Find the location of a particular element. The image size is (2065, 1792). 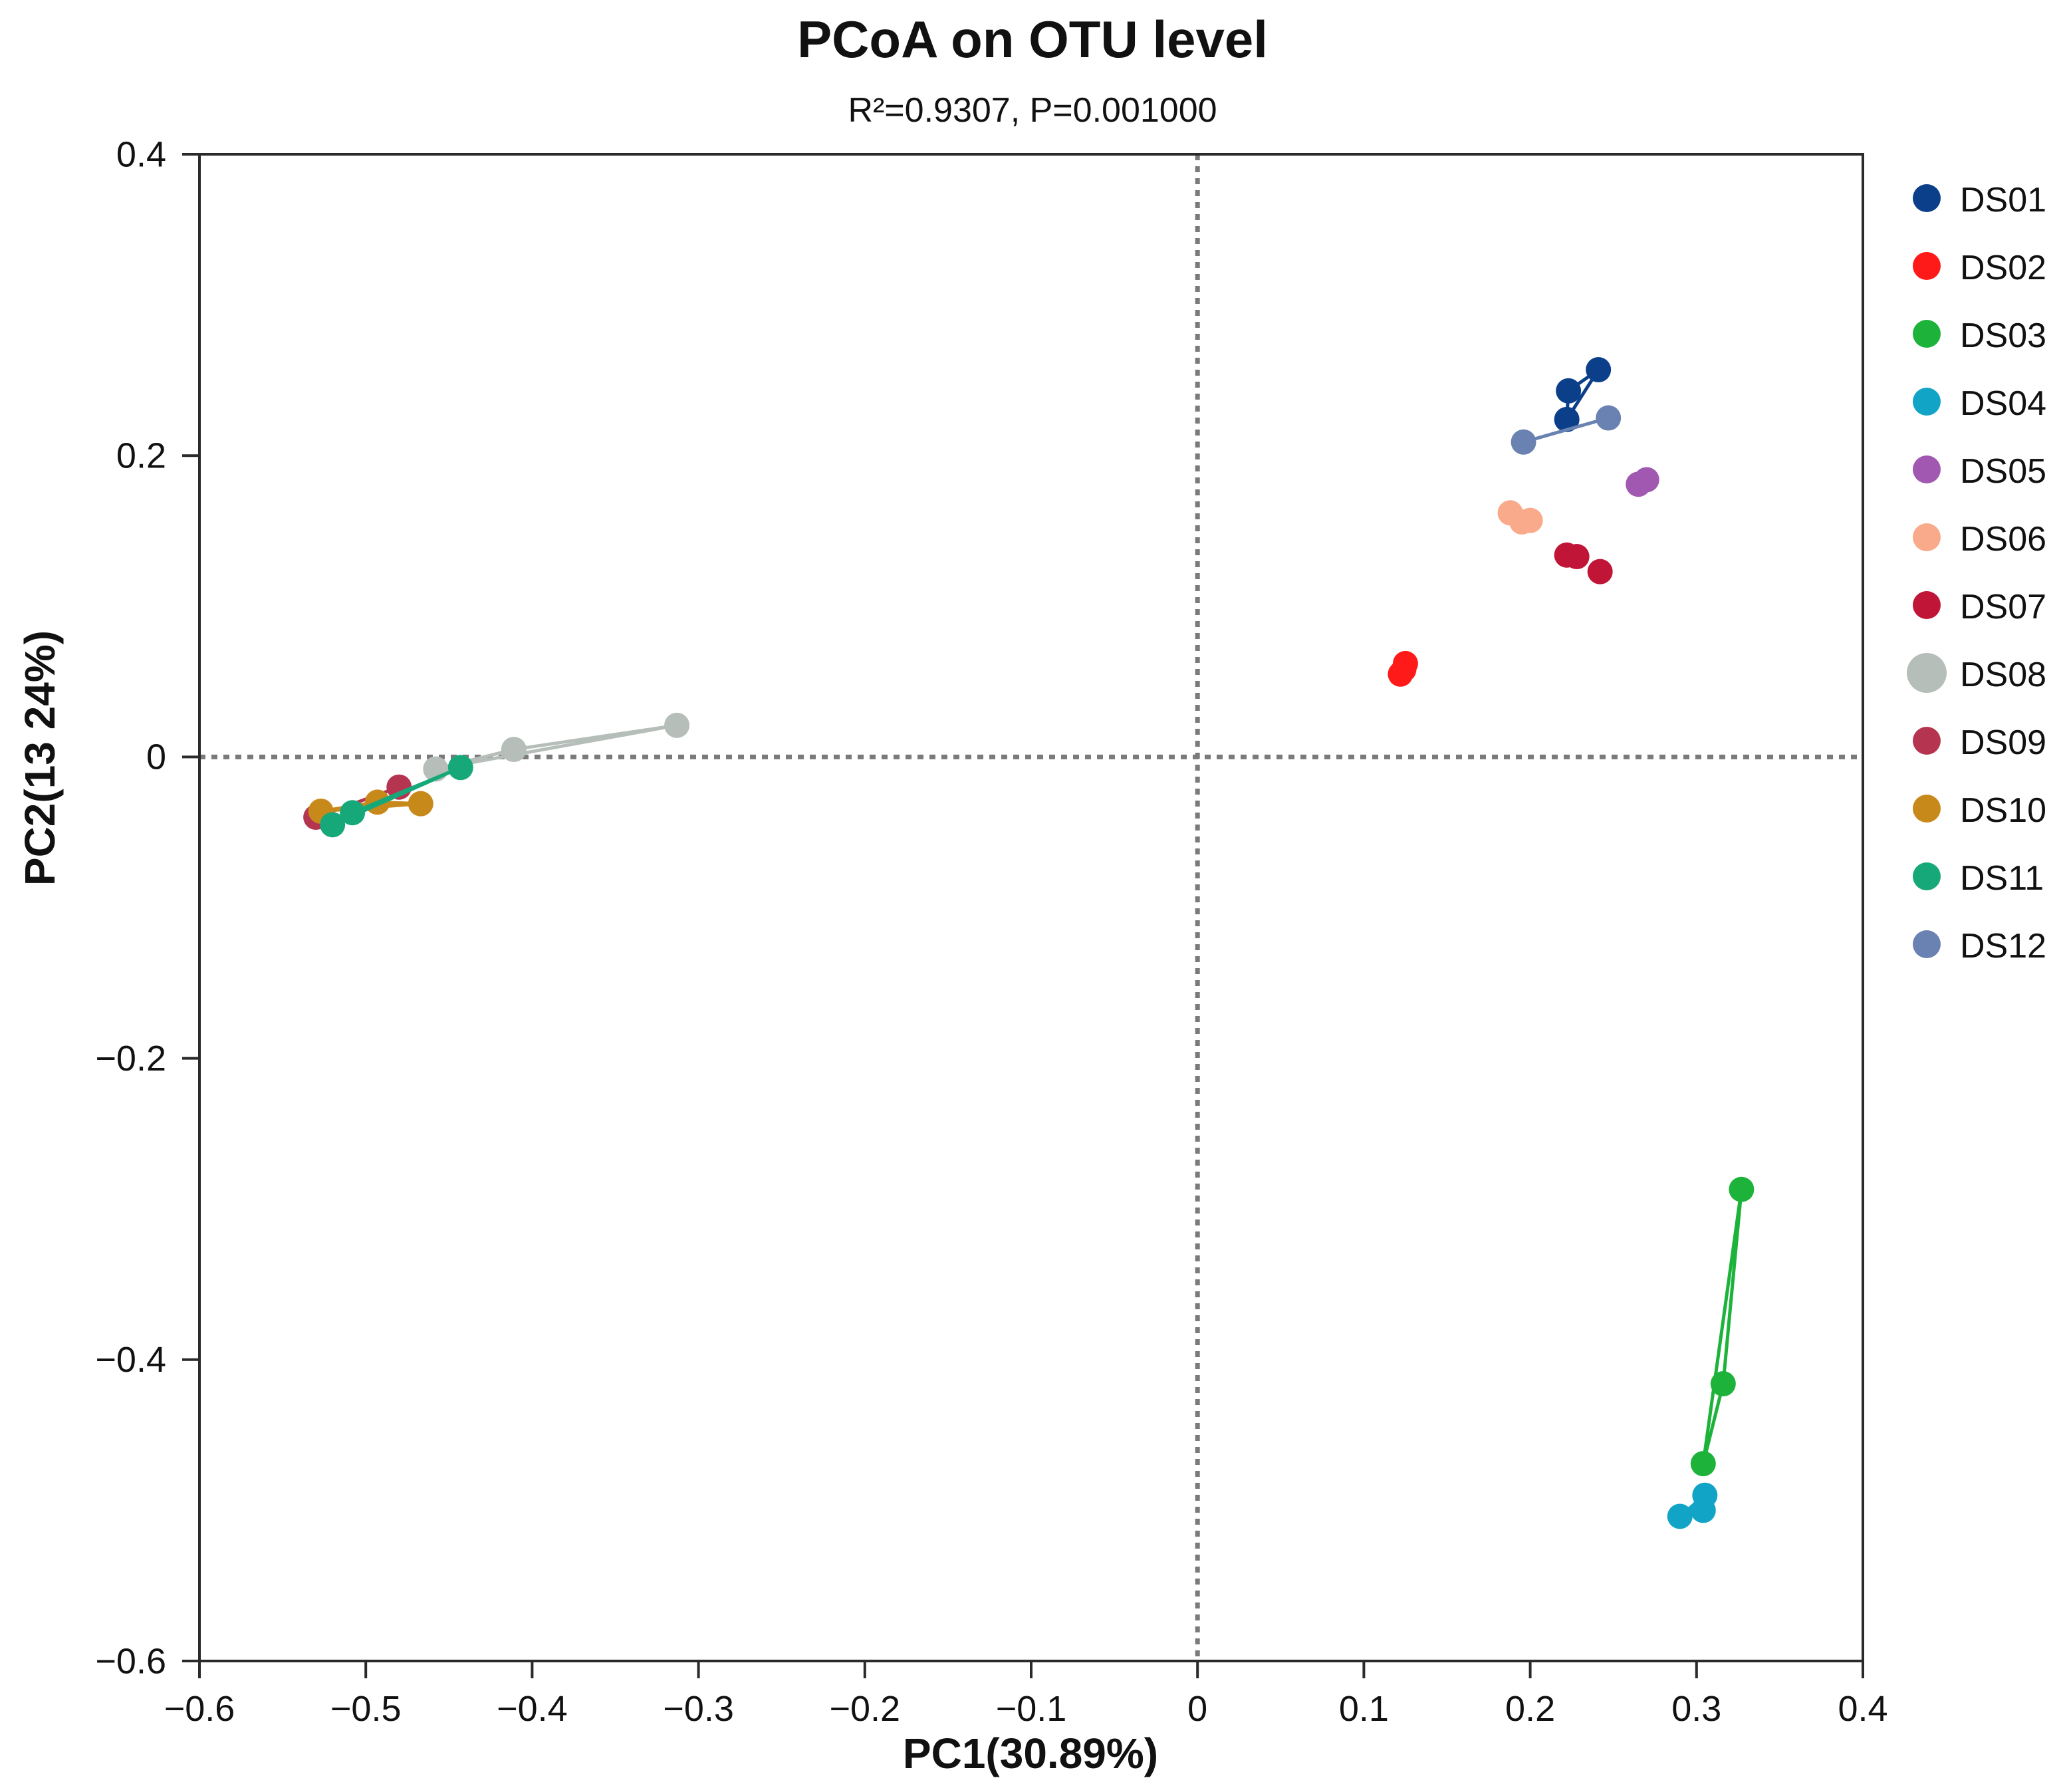

legend-label-ds09: DS09 is located at coordinates (2003, 742).